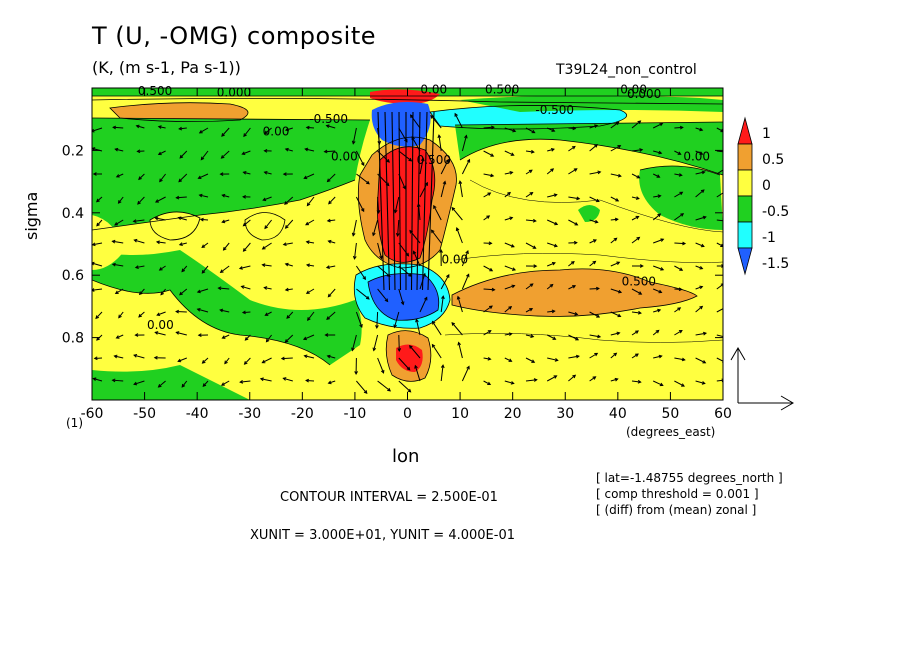  I want to click on x-axis-label: lon, so click(406, 456).